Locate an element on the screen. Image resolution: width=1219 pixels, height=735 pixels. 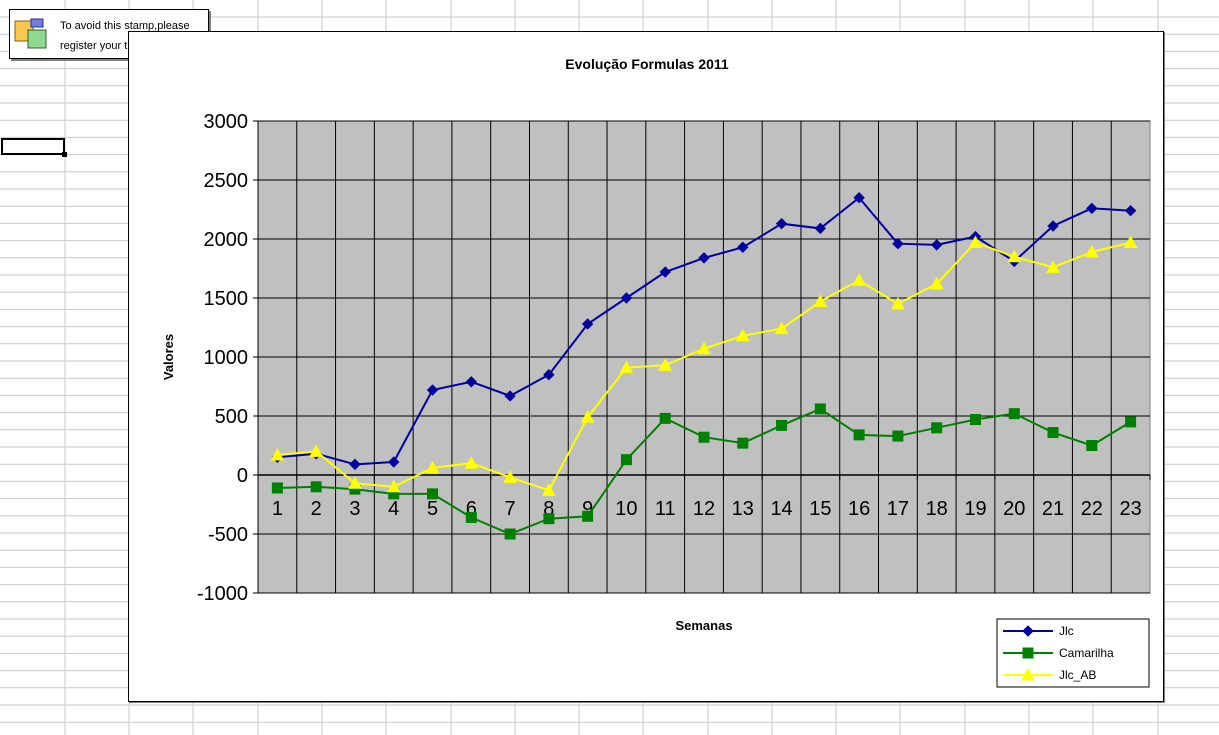
y-tick-label: 500 is located at coordinates (231, 417).